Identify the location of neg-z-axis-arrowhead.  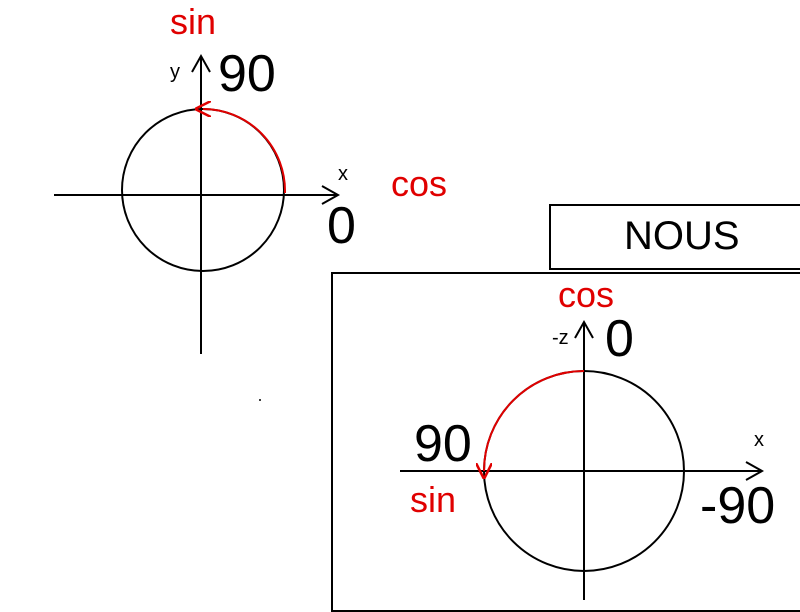
(584, 329).